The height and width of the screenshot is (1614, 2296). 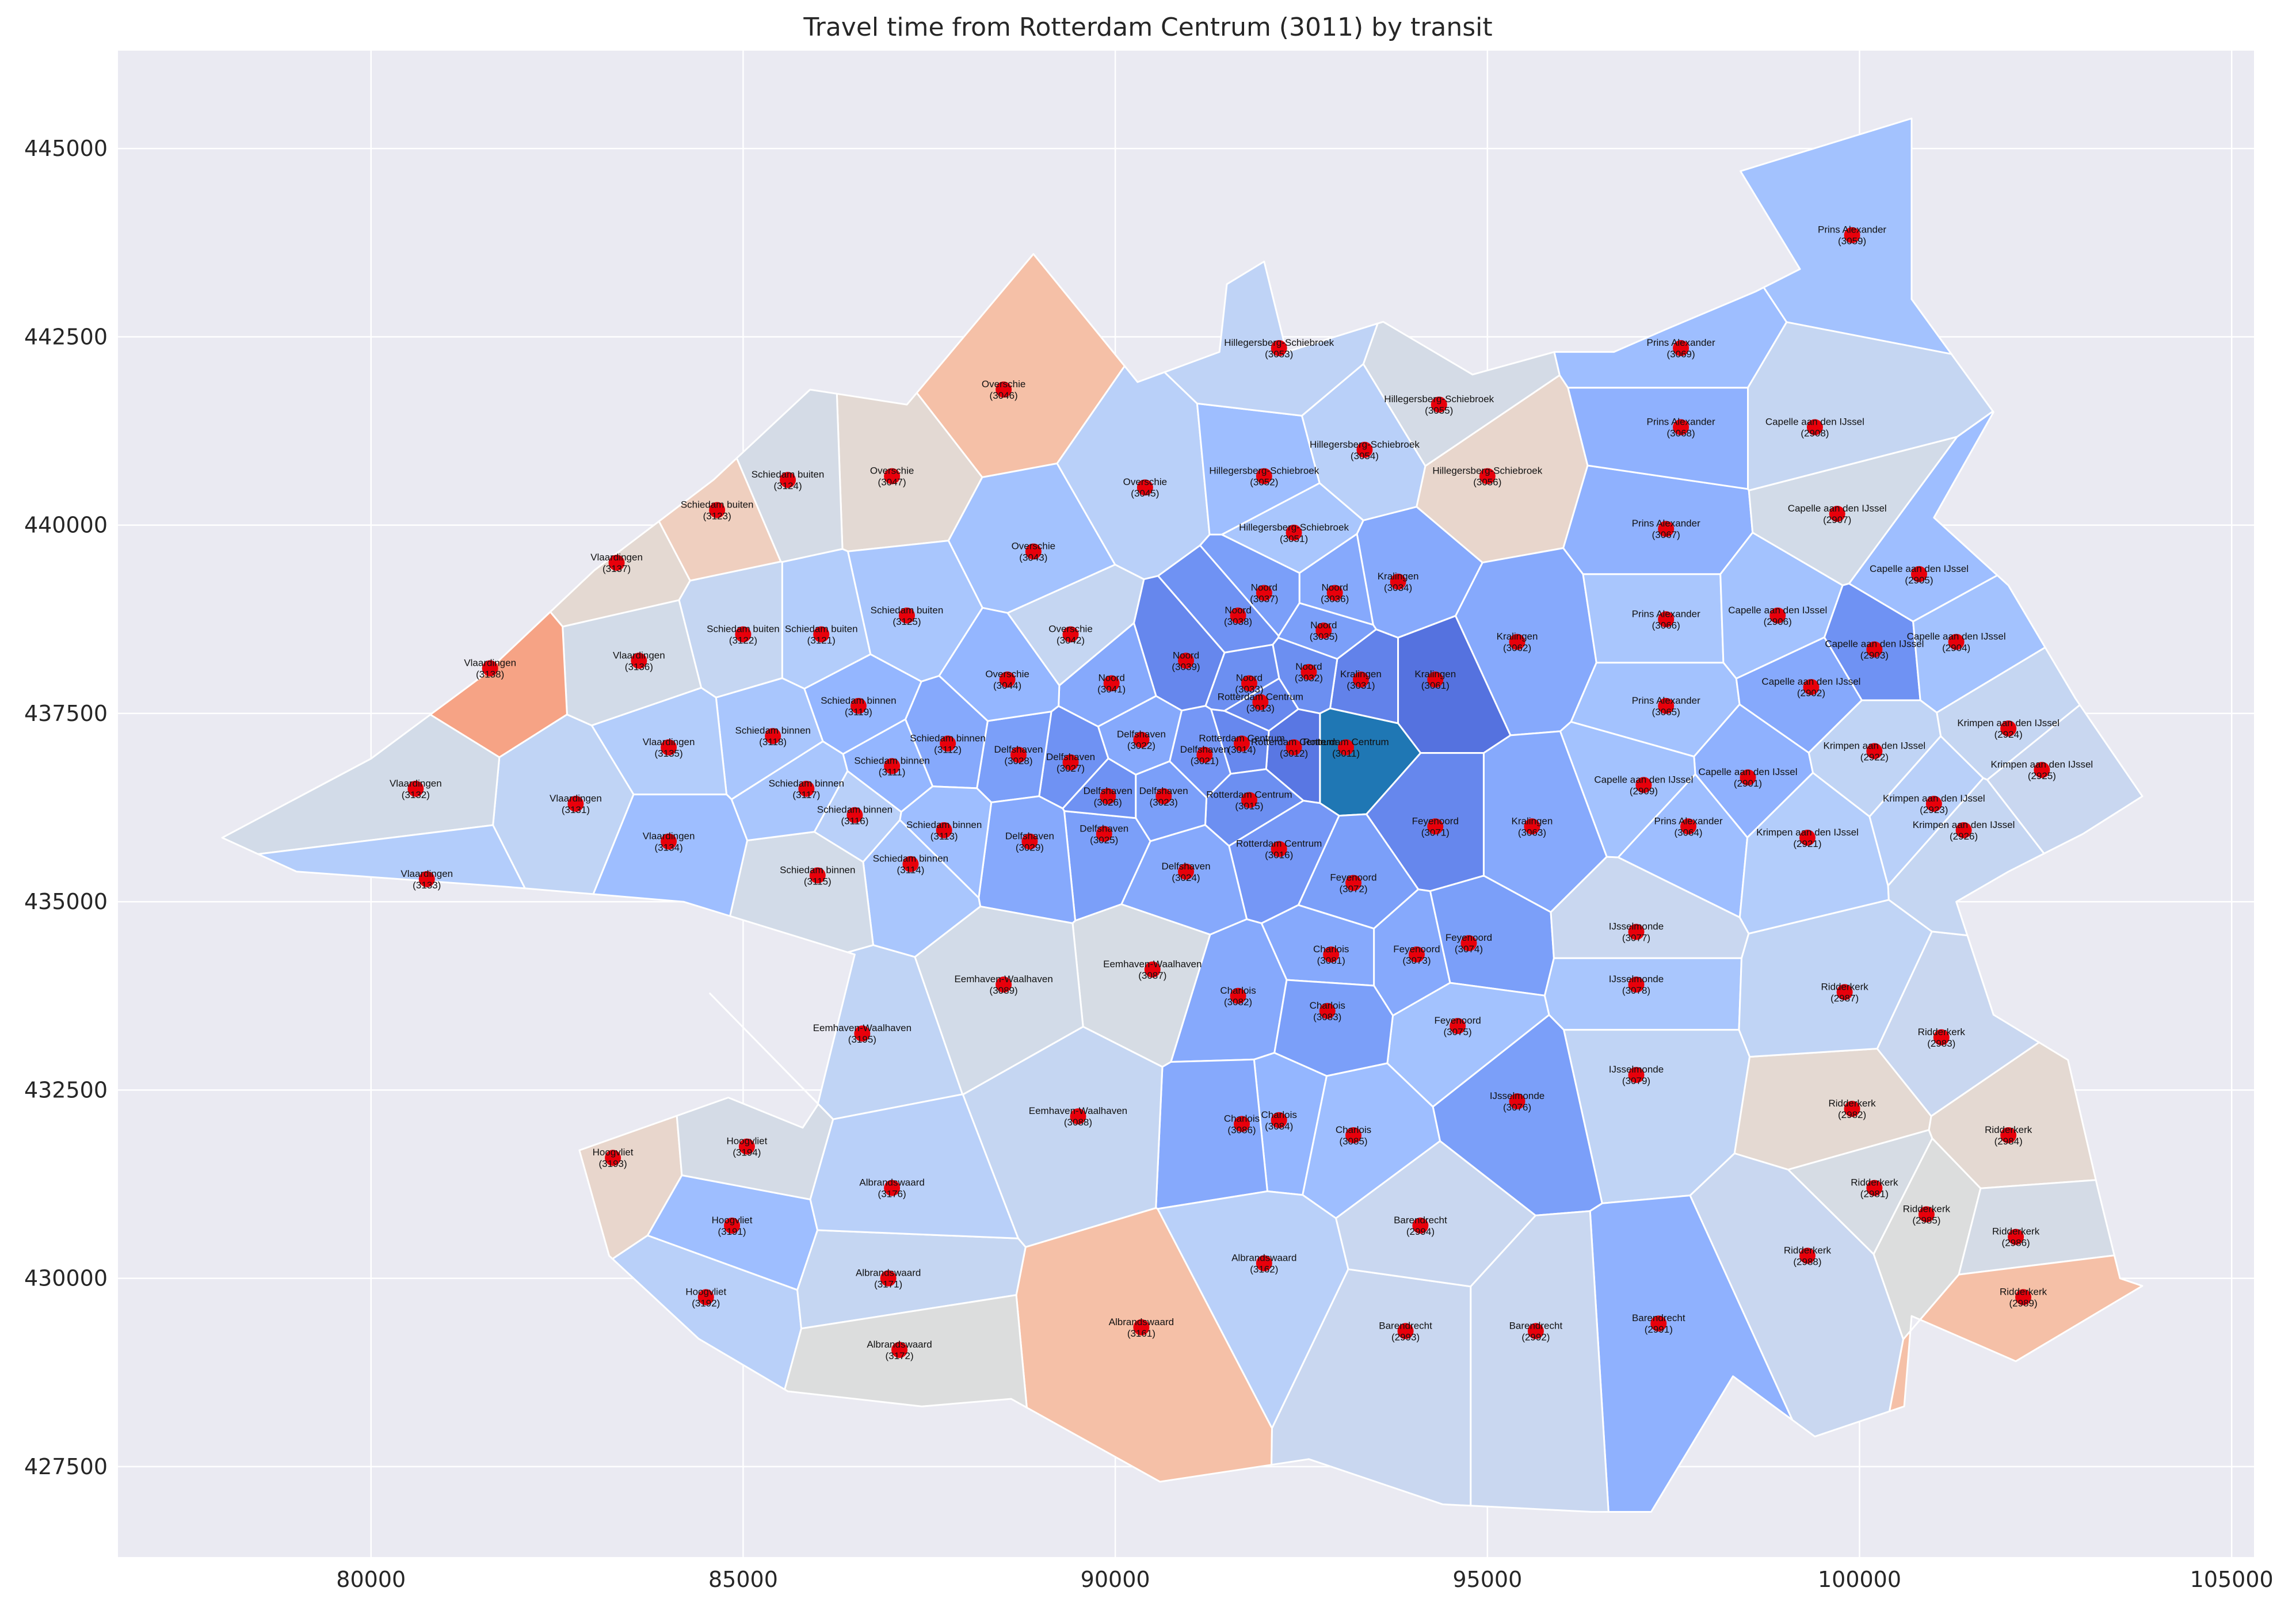 I want to click on label-3078: IJsselmonde (3078), so click(x=1637, y=985).